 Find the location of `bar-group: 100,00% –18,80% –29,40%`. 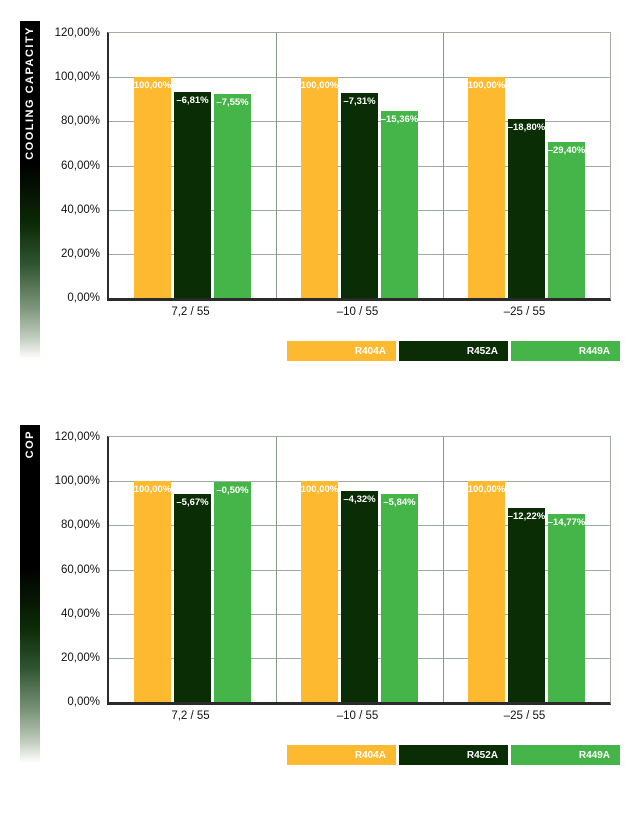

bar-group: 100,00% –18,80% –29,40% is located at coordinates (526, 165).